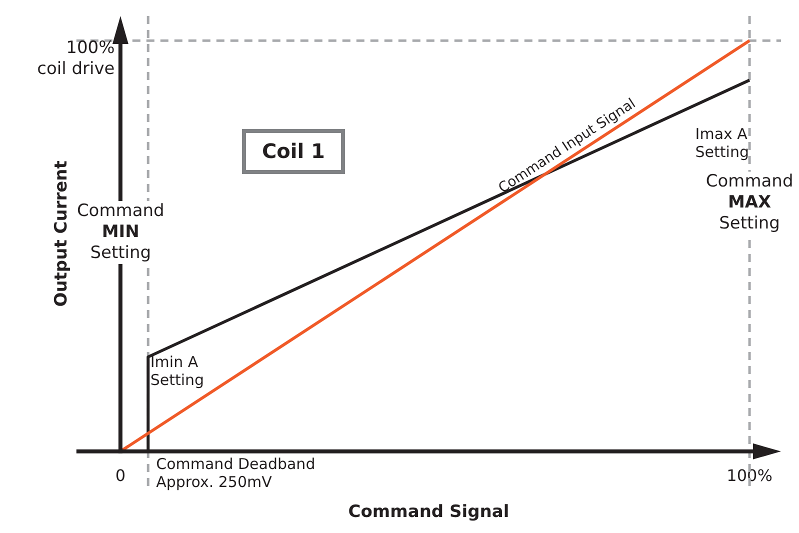 This screenshot has height=533, width=799. What do you see at coordinates (293, 151) in the screenshot?
I see `annotation: Coil 1` at bounding box center [293, 151].